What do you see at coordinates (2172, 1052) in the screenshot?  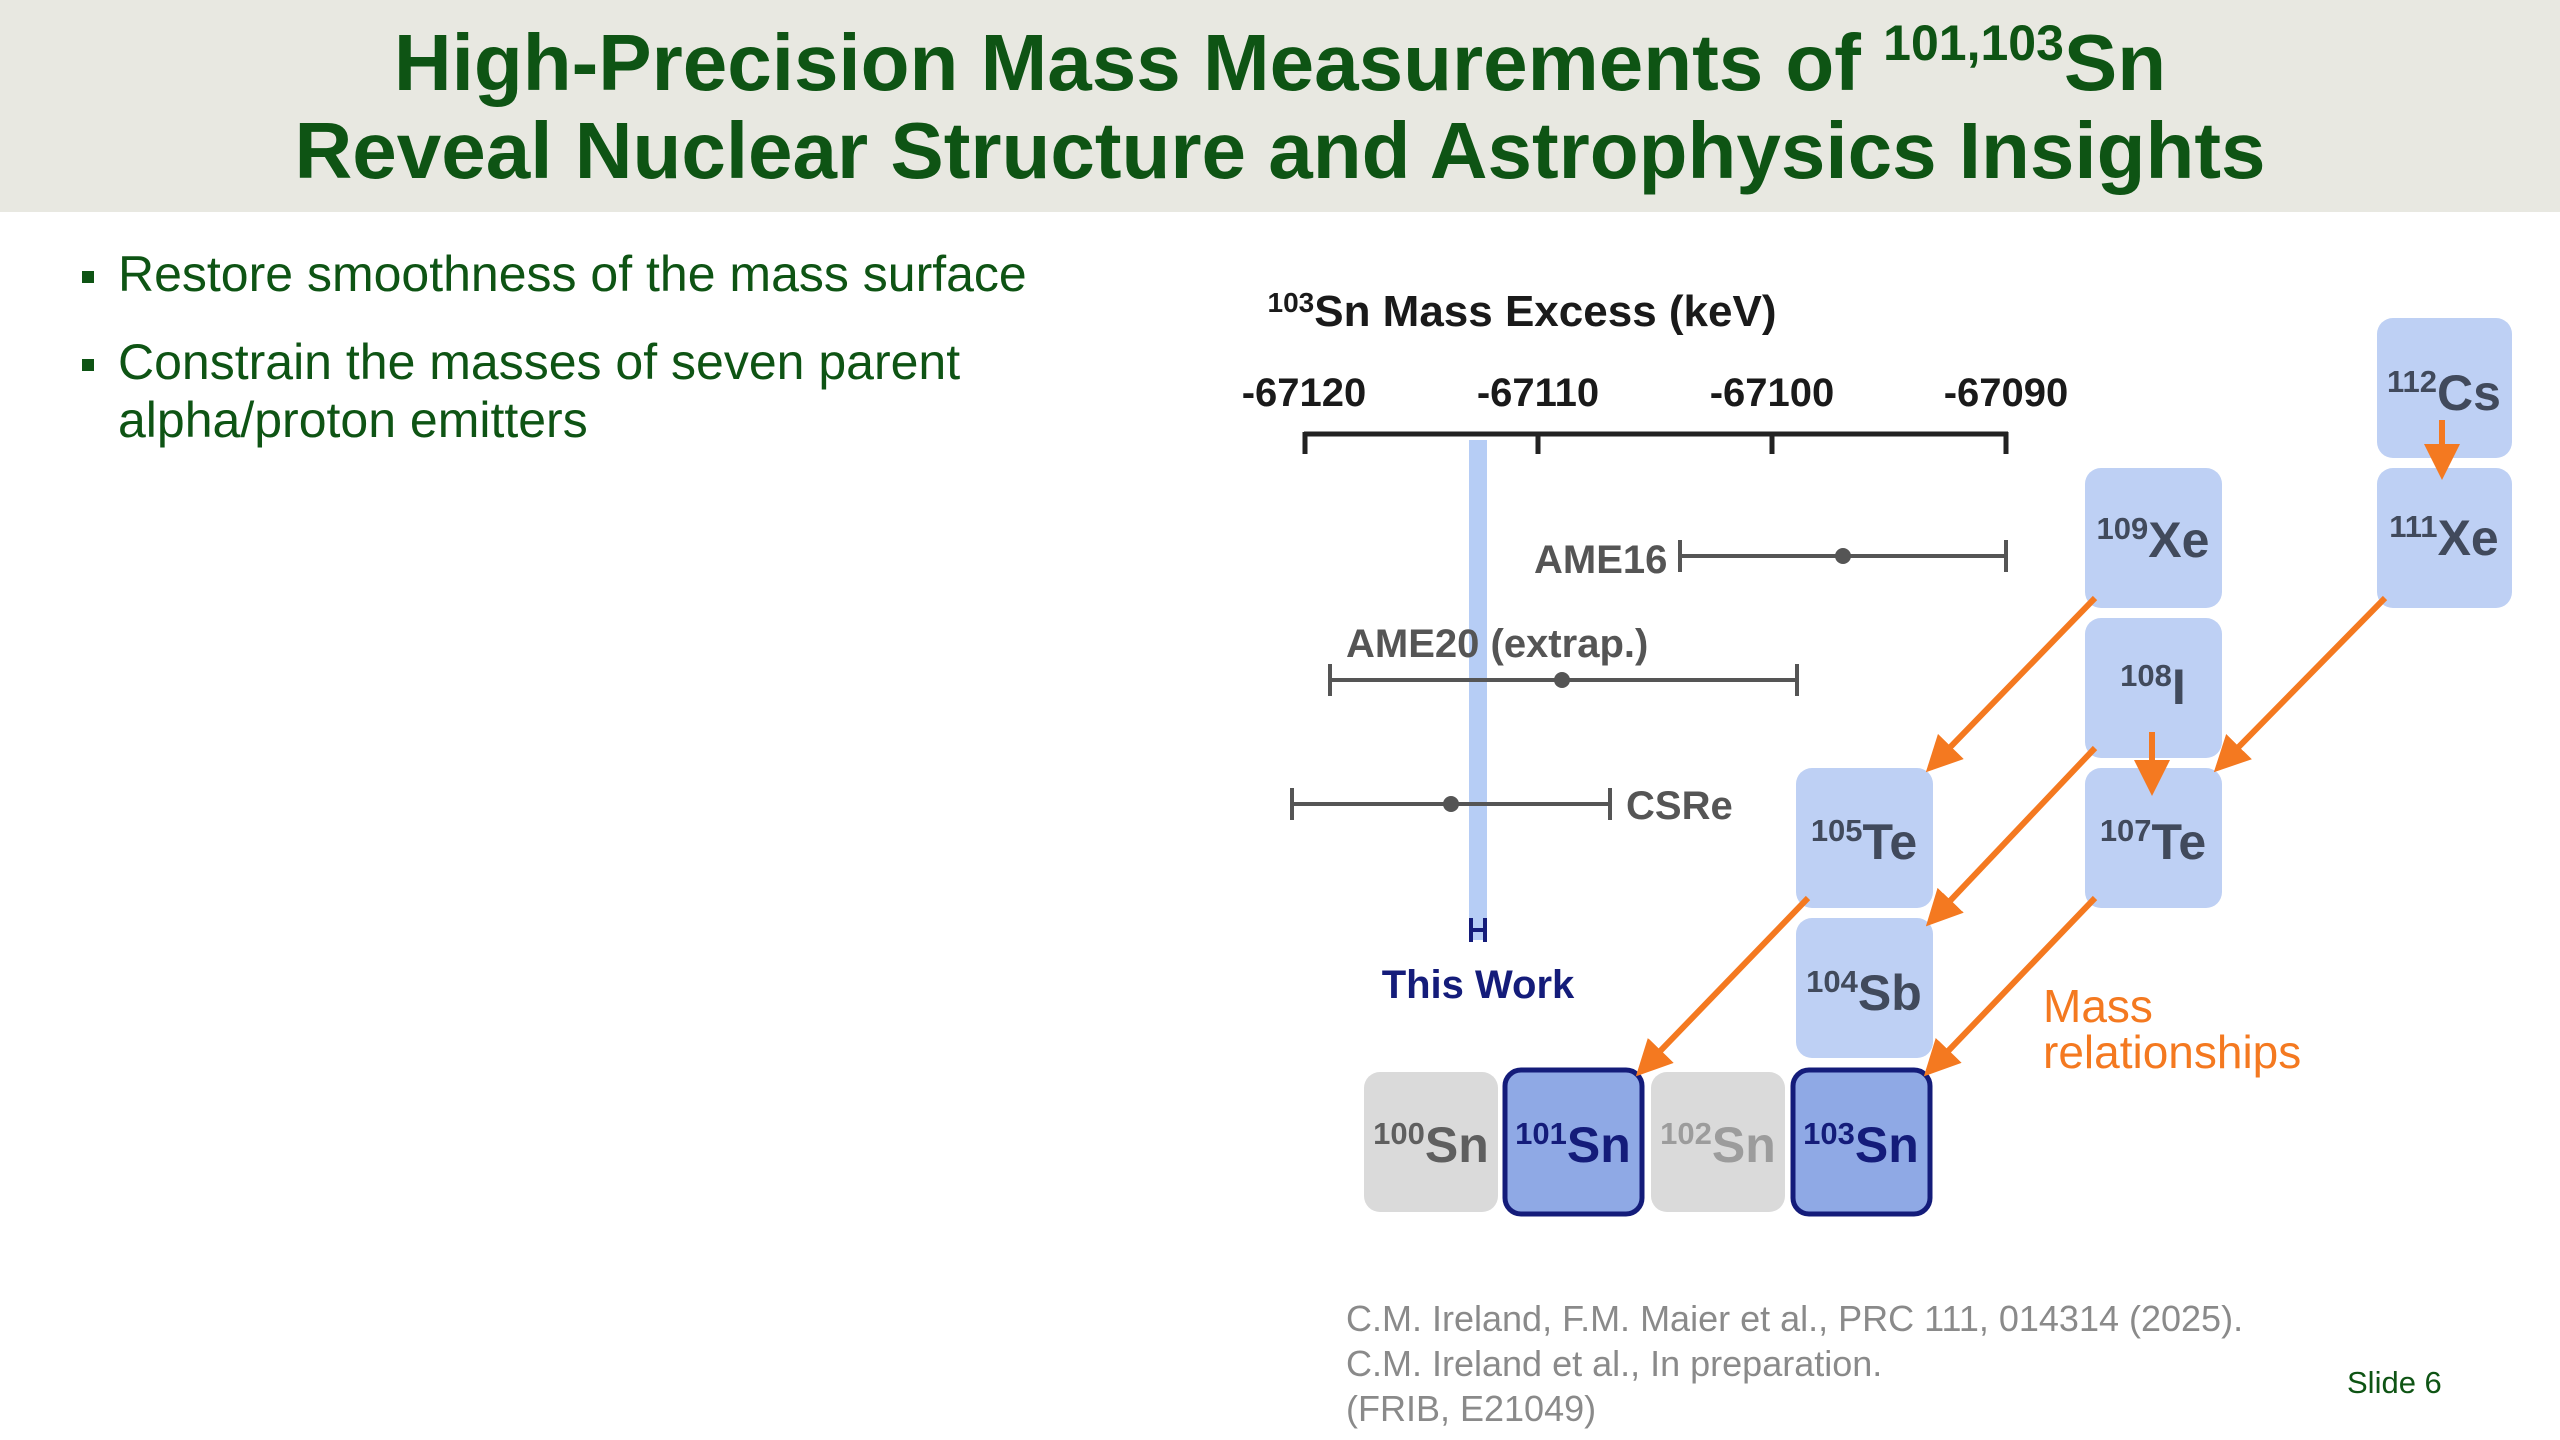 I see `mass-relationships-label-line2: relationships` at bounding box center [2172, 1052].